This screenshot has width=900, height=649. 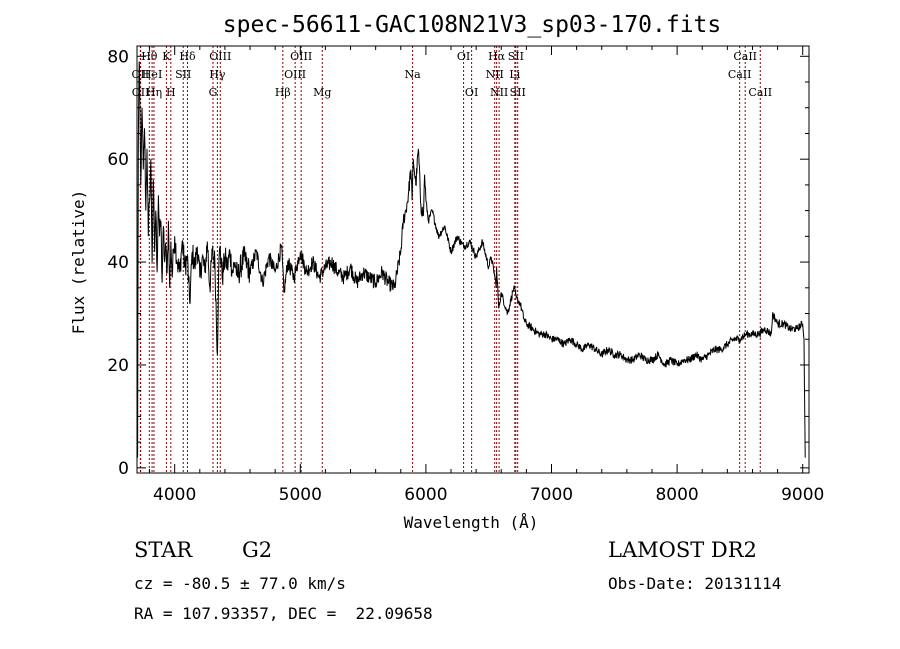 I want to click on spectral-line-label: H, so click(x=171, y=92).